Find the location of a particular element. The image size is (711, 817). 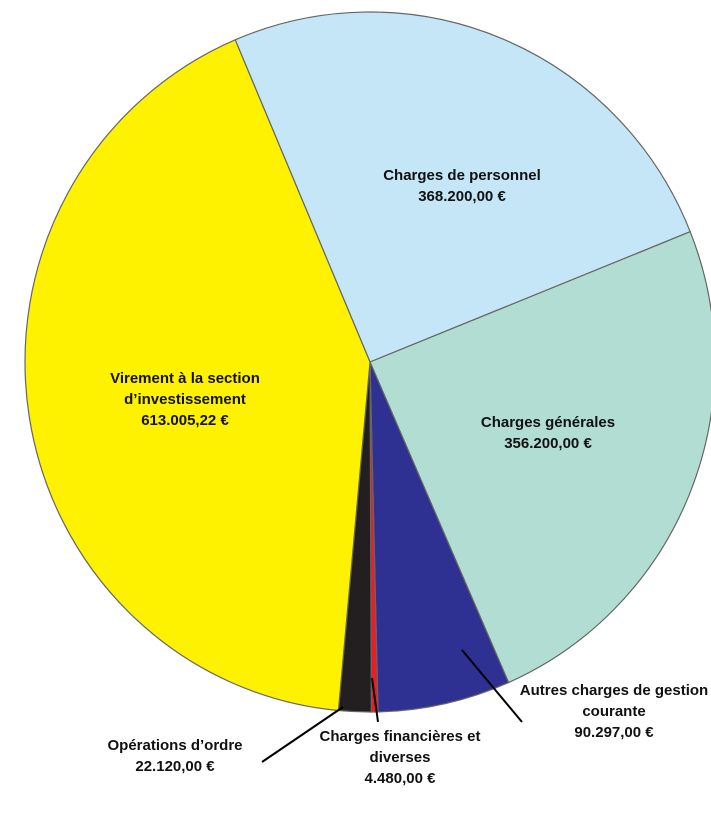

slice-label: Charges de personnel 368.200,00 € is located at coordinates (462, 186).